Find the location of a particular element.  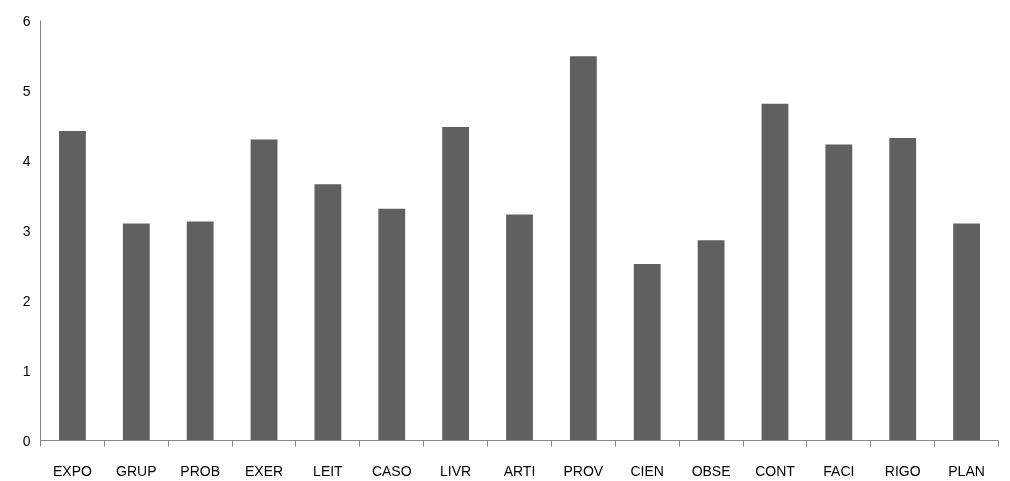

x-tick-label: PROB is located at coordinates (200, 470).